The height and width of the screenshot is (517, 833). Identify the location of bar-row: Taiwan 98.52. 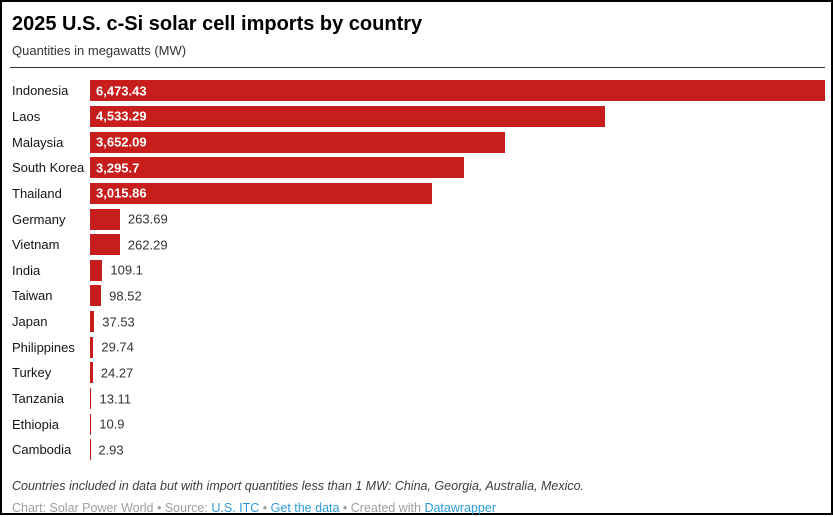
(417, 296).